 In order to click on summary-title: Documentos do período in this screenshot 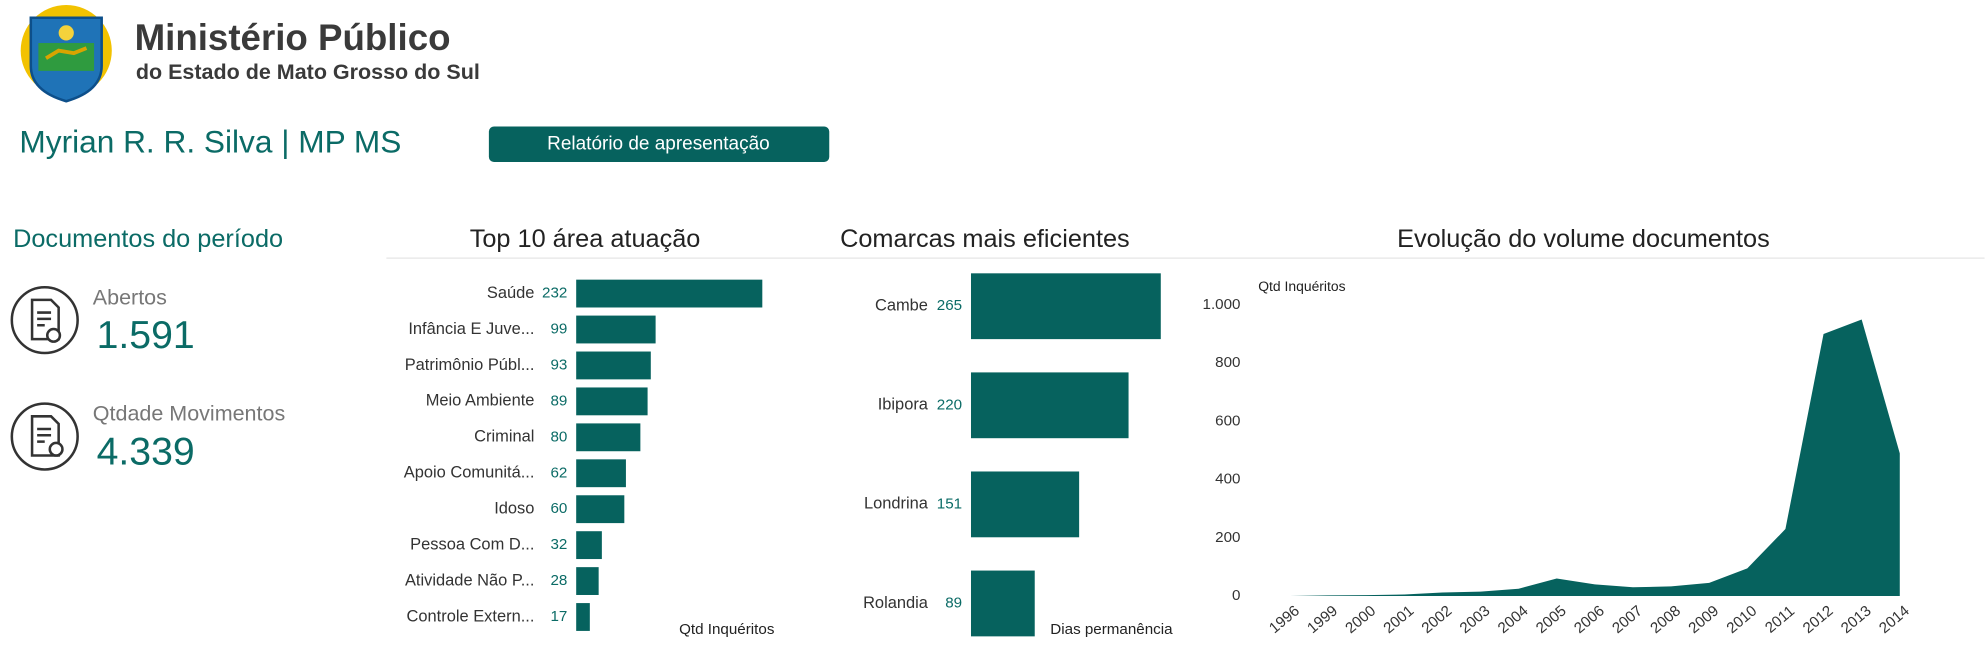, I will do `click(148, 239)`.